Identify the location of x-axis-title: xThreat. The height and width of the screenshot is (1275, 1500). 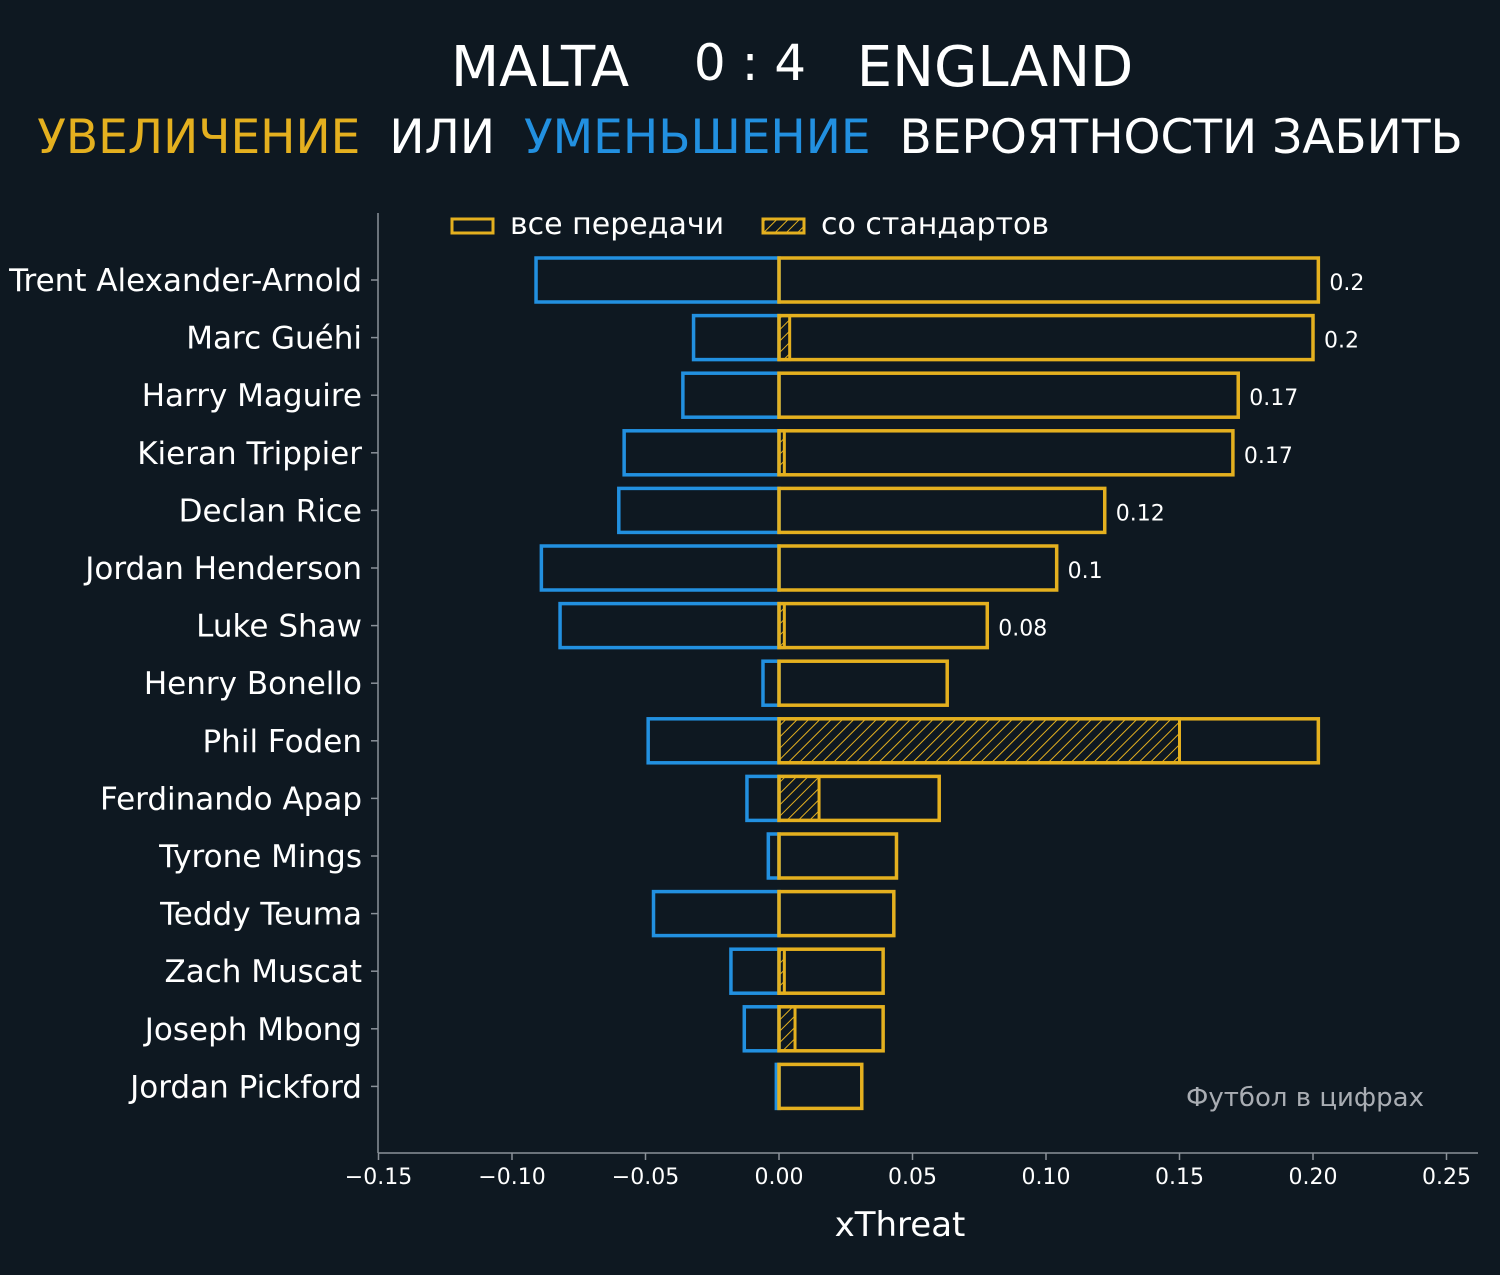
(900, 1225).